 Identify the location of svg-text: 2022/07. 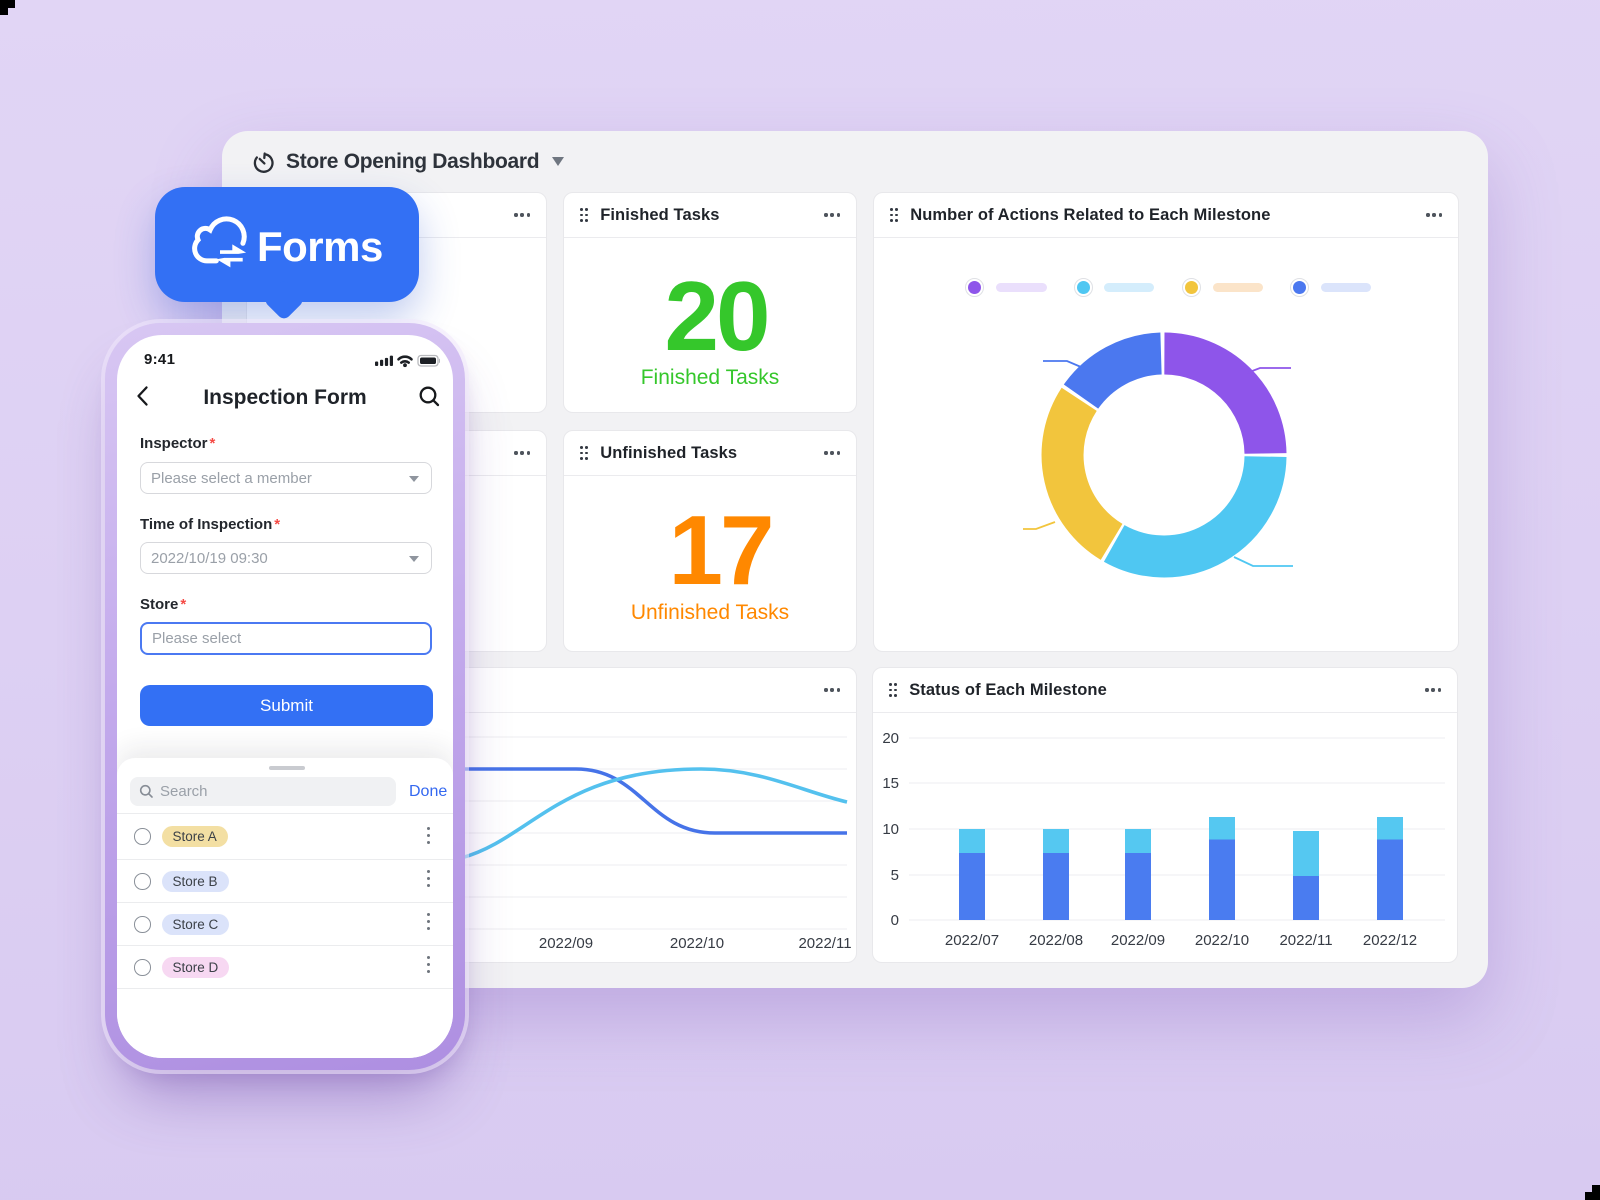
(972, 940).